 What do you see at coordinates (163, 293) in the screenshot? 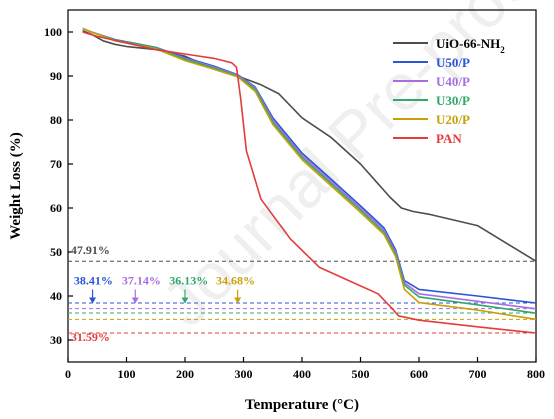
I see `annotations: 47.91% 38.41% 37.14% 36.13% 34.68% 31.59%` at bounding box center [163, 293].